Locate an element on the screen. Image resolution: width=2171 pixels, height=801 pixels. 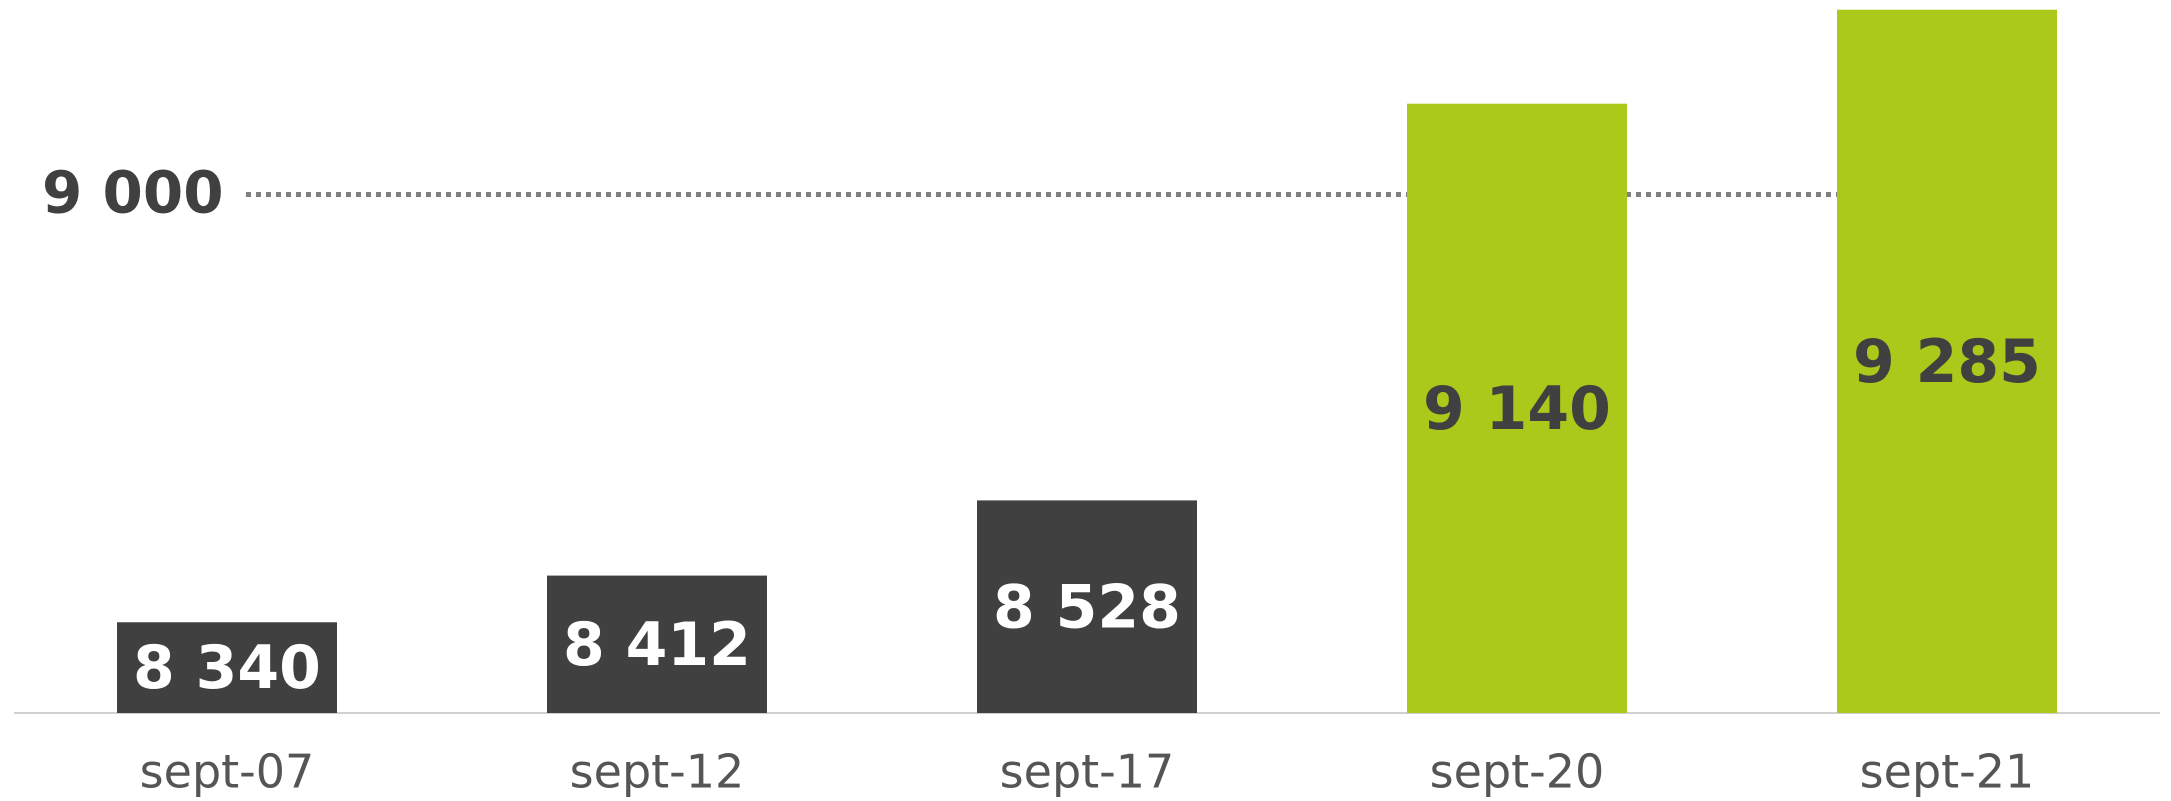
x-tick-label: sept-17 is located at coordinates (1087, 772).